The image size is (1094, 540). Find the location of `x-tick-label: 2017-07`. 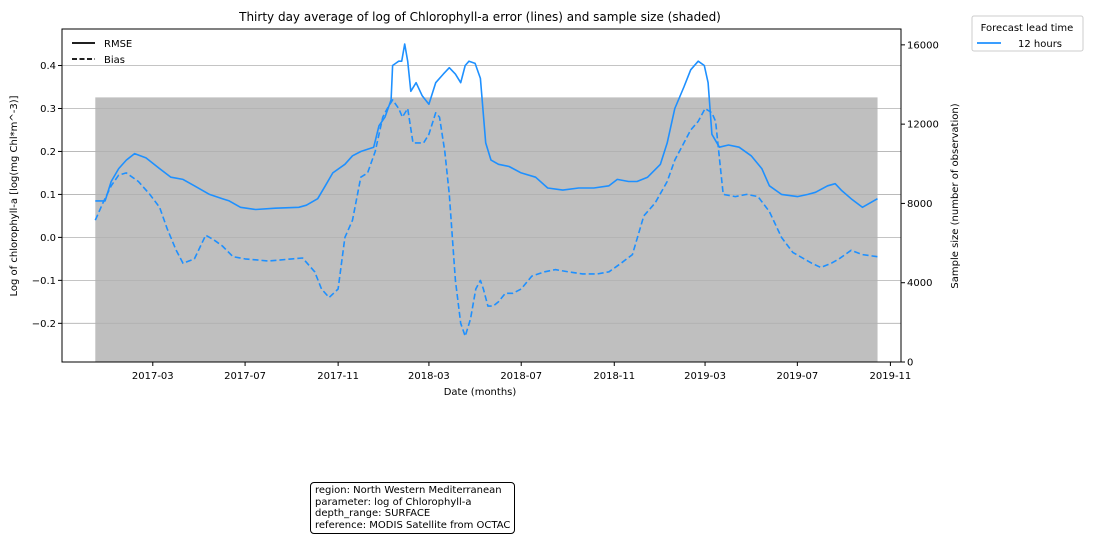

x-tick-label: 2017-07 is located at coordinates (245, 376).